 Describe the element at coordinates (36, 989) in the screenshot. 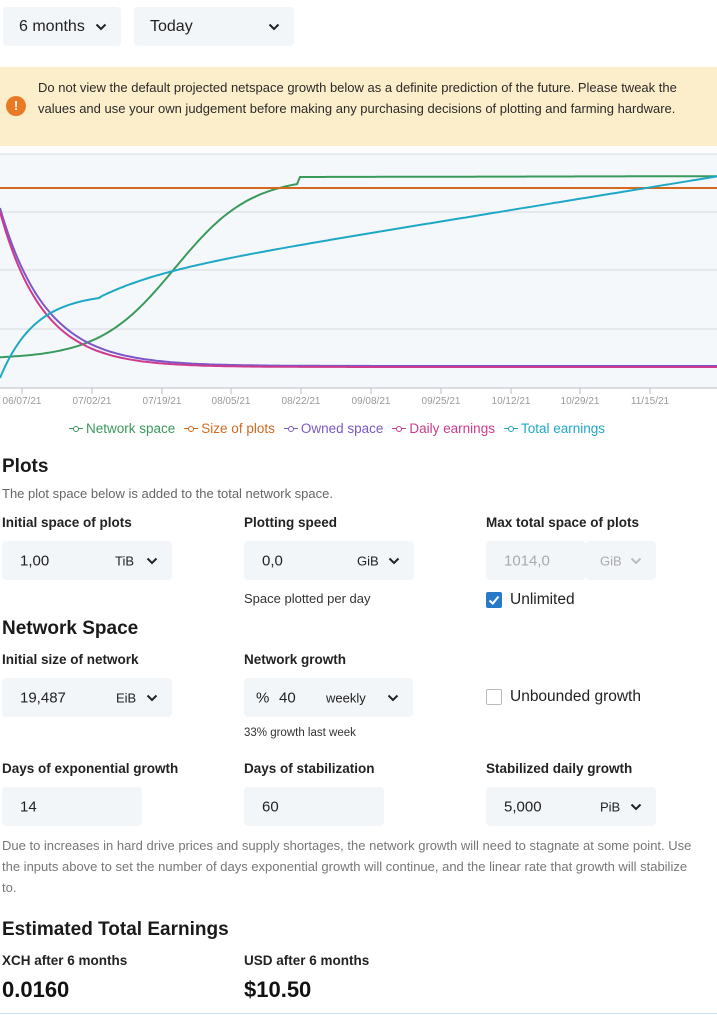

I see `xch-value: 0.0160` at that location.